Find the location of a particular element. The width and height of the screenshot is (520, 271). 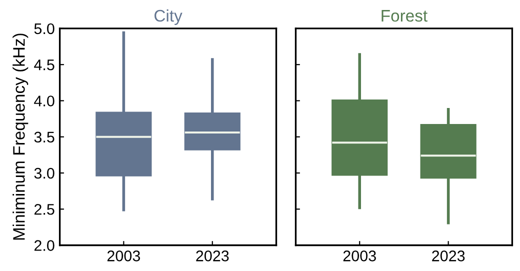

y-tick-label: 4.5 is located at coordinates (44, 65).